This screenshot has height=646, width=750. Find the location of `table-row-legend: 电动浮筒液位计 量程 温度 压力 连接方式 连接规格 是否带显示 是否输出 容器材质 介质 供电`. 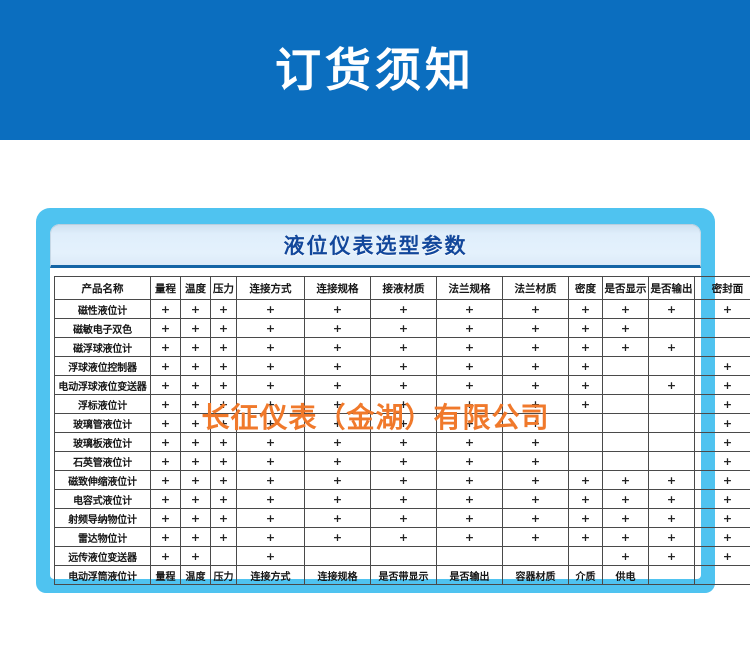

table-row-legend: 电动浮筒液位计 量程 温度 压力 连接方式 连接规格 是否带显示 是否输出 容器材质 介质 供电 is located at coordinates (402, 575).